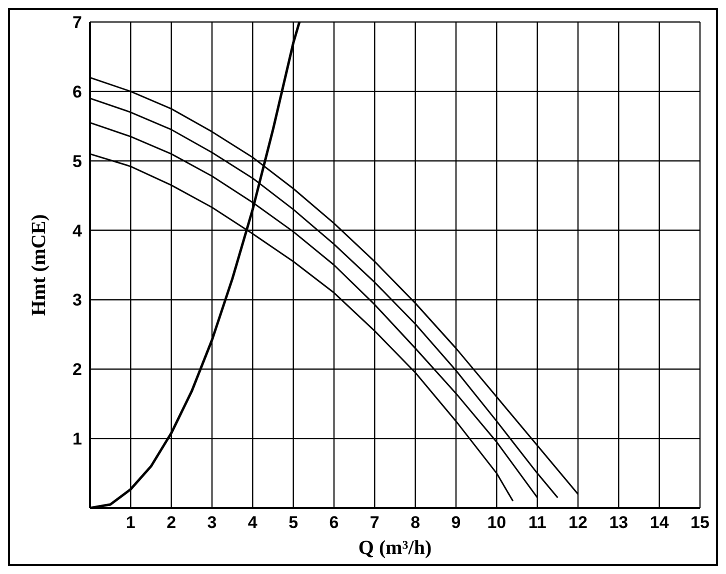  Describe the element at coordinates (77, 161) in the screenshot. I see `y-tick-label: 5` at that location.